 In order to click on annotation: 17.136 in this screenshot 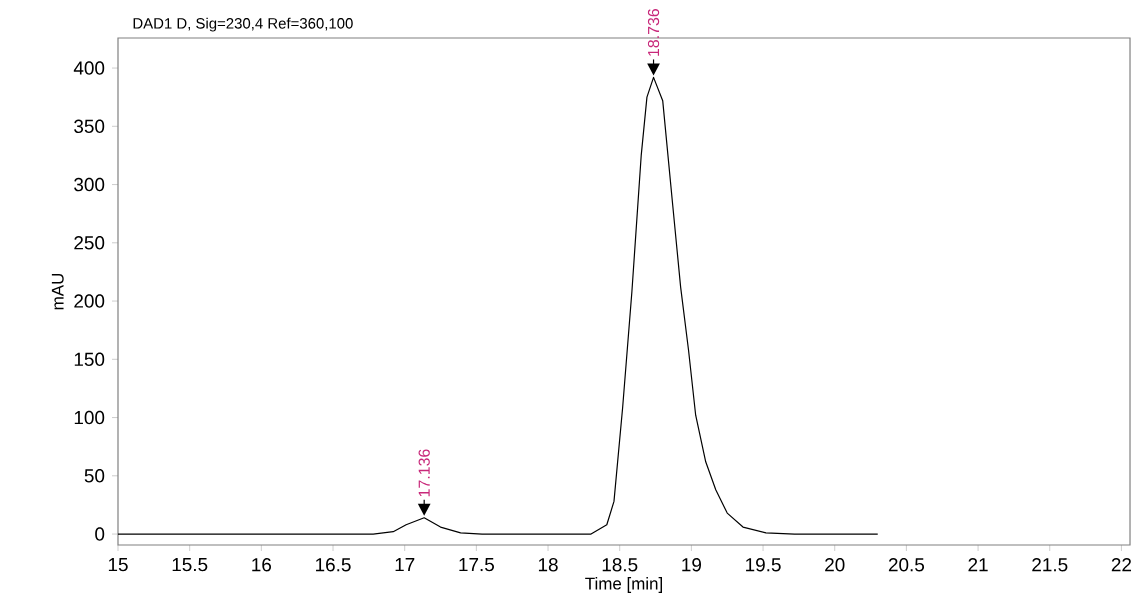, I will do `click(424, 473)`.